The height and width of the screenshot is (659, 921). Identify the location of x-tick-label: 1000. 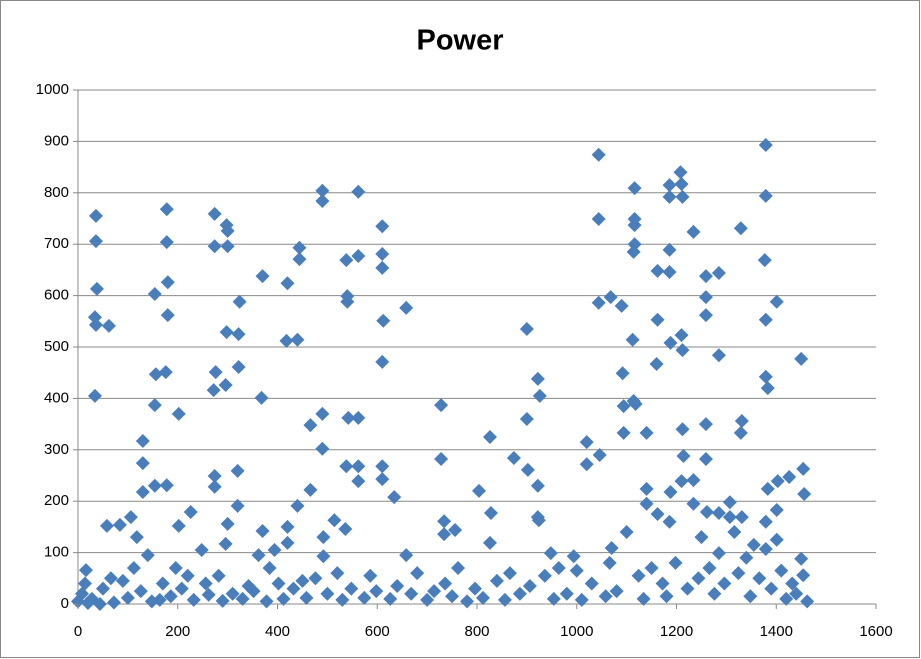
(576, 631).